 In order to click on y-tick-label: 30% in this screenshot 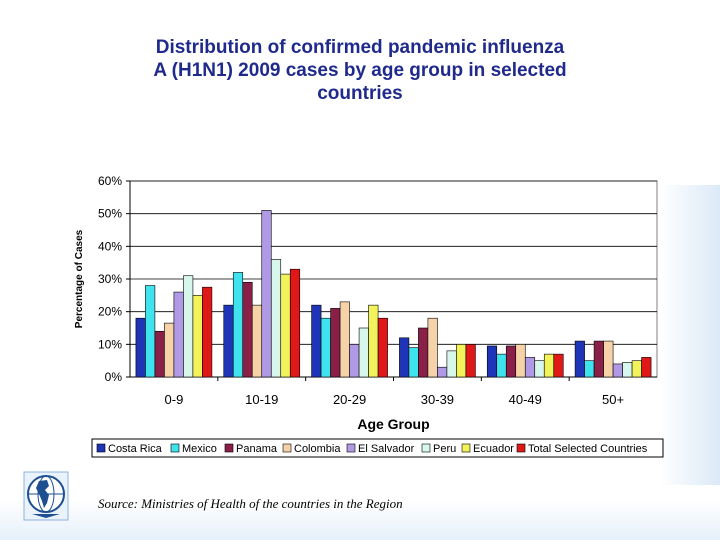, I will do `click(110, 279)`.